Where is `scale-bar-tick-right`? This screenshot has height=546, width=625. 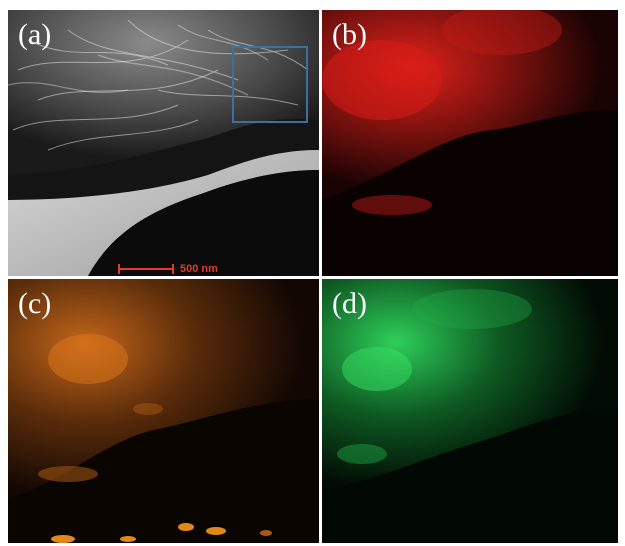
scale-bar-tick-right is located at coordinates (173, 269).